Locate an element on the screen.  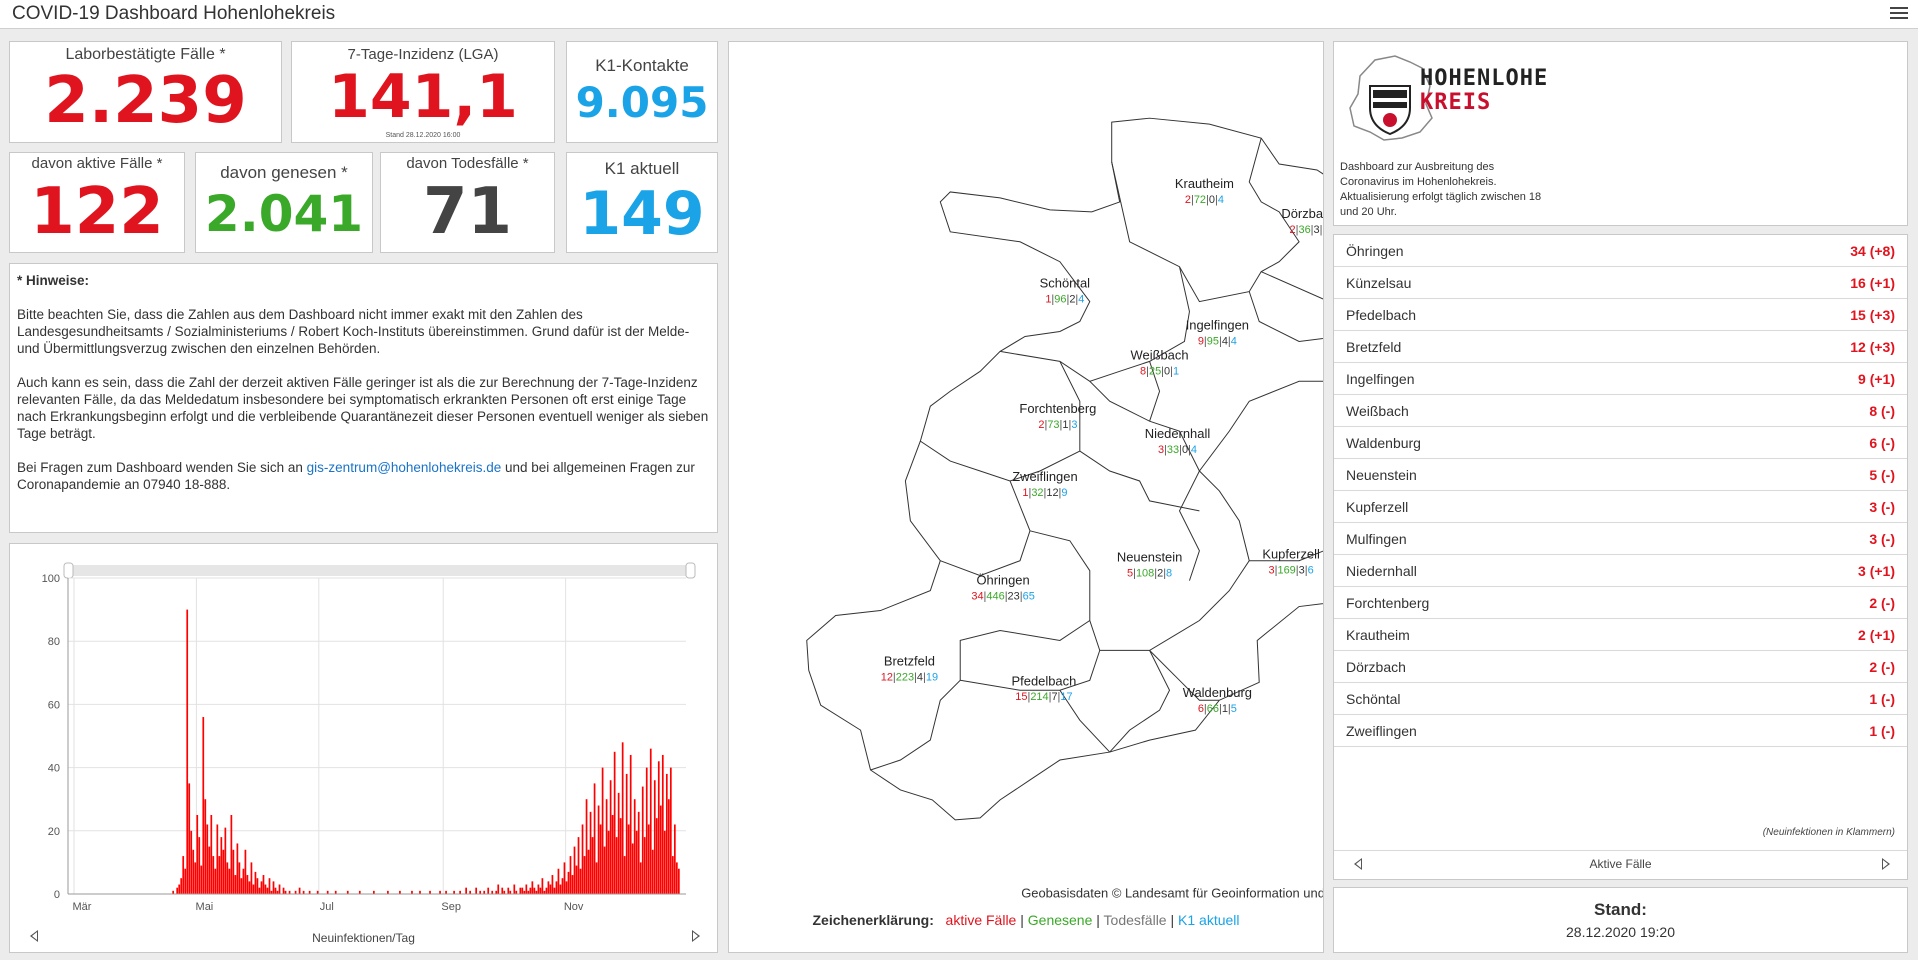
district-label-öhringen: Öhringen 34|446|23|65 is located at coordinates (1002, 588).